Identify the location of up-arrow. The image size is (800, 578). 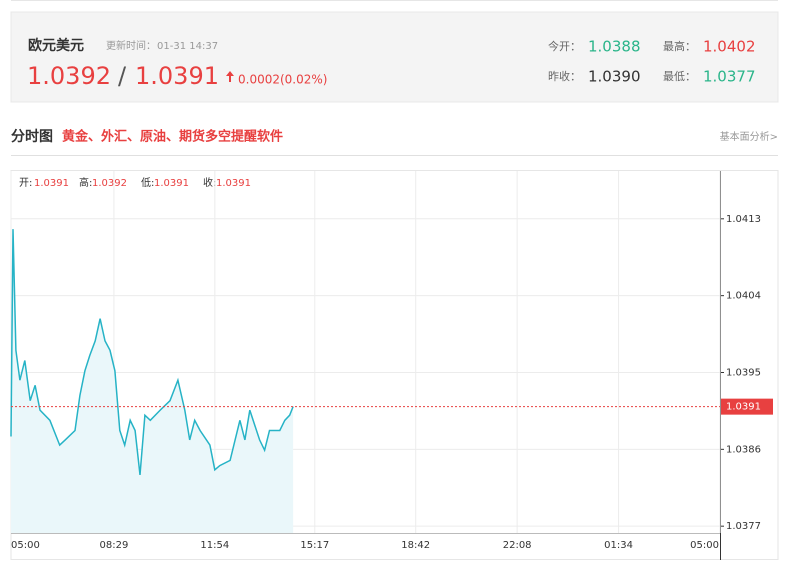
(230, 76).